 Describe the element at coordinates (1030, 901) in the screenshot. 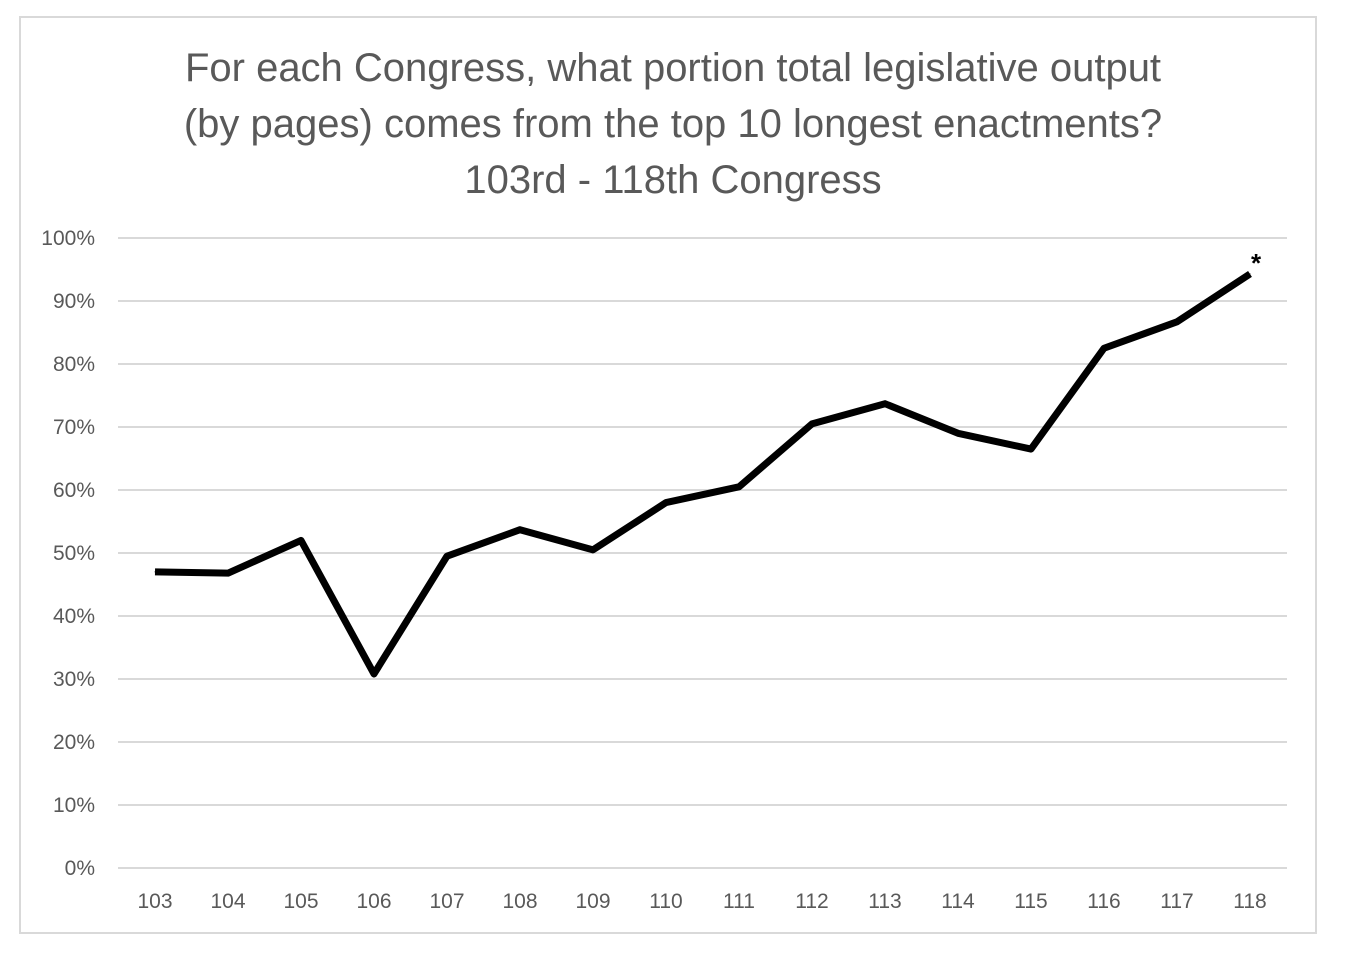

I see `x-tick-label-115: 115` at that location.